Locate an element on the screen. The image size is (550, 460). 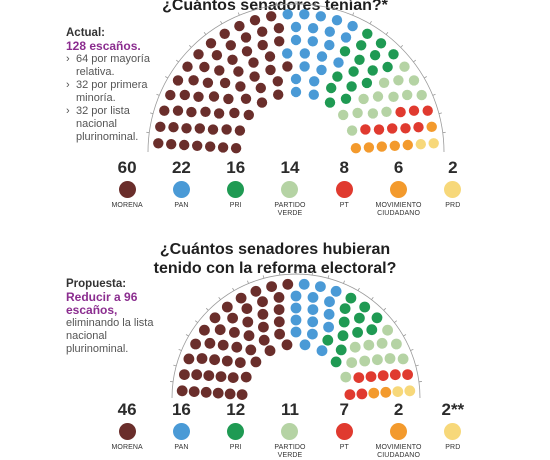
party-name: PRI is located at coordinates (236, 206).